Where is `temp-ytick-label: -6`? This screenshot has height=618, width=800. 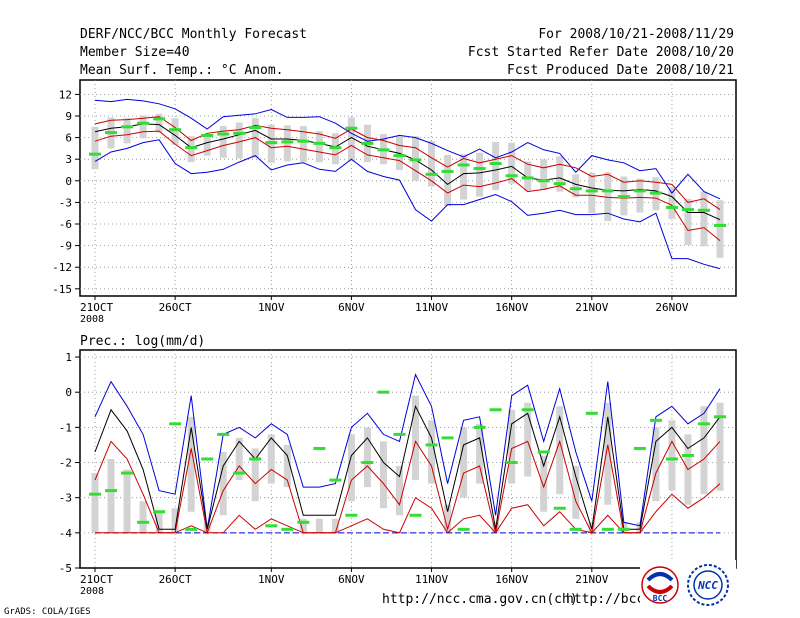 temp-ytick-label: -6 is located at coordinates (65, 224).